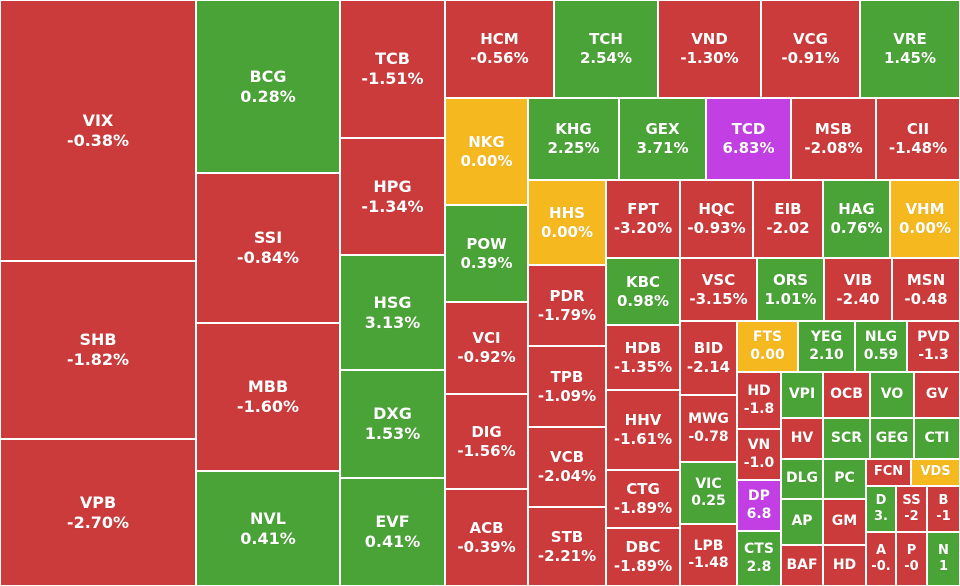  Describe the element at coordinates (98, 350) in the screenshot. I see `tile-shb: SHB -1.82%` at that location.